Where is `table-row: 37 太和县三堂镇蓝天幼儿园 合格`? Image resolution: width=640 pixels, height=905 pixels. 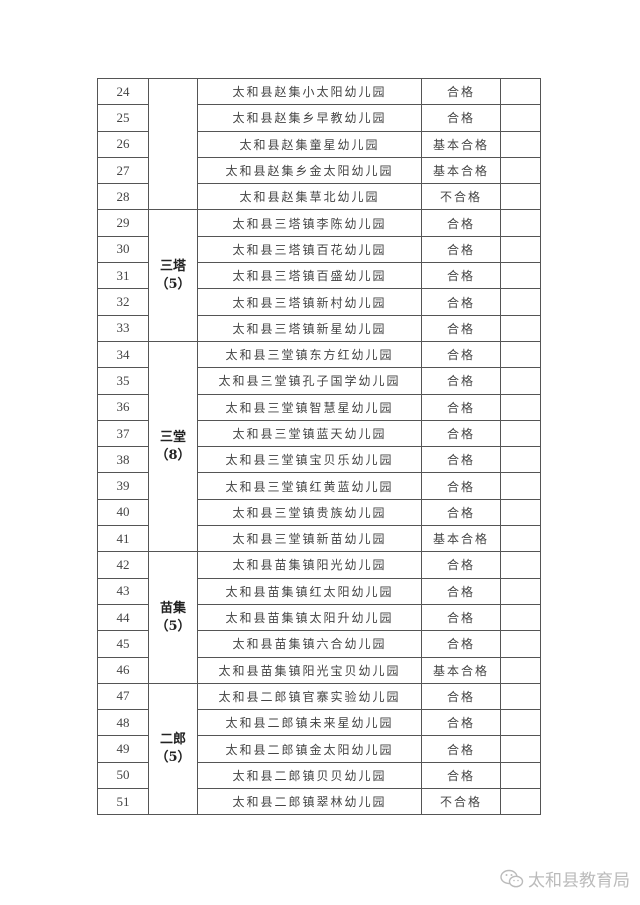 table-row: 37 太和县三堂镇蓝天幼儿园 合格 is located at coordinates (319, 433).